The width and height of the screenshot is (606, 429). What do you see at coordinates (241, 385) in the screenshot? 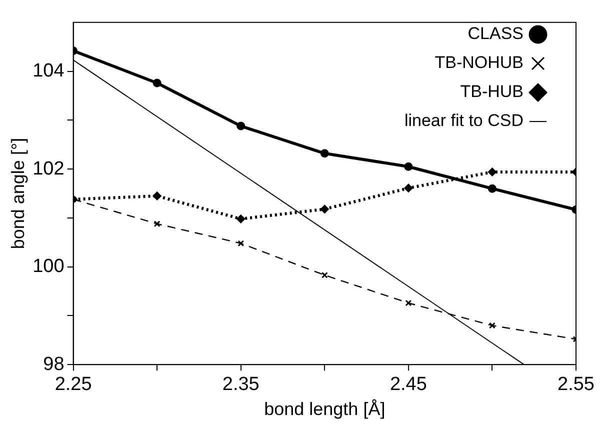
I see `x-tick-label: 2.35` at bounding box center [241, 385].